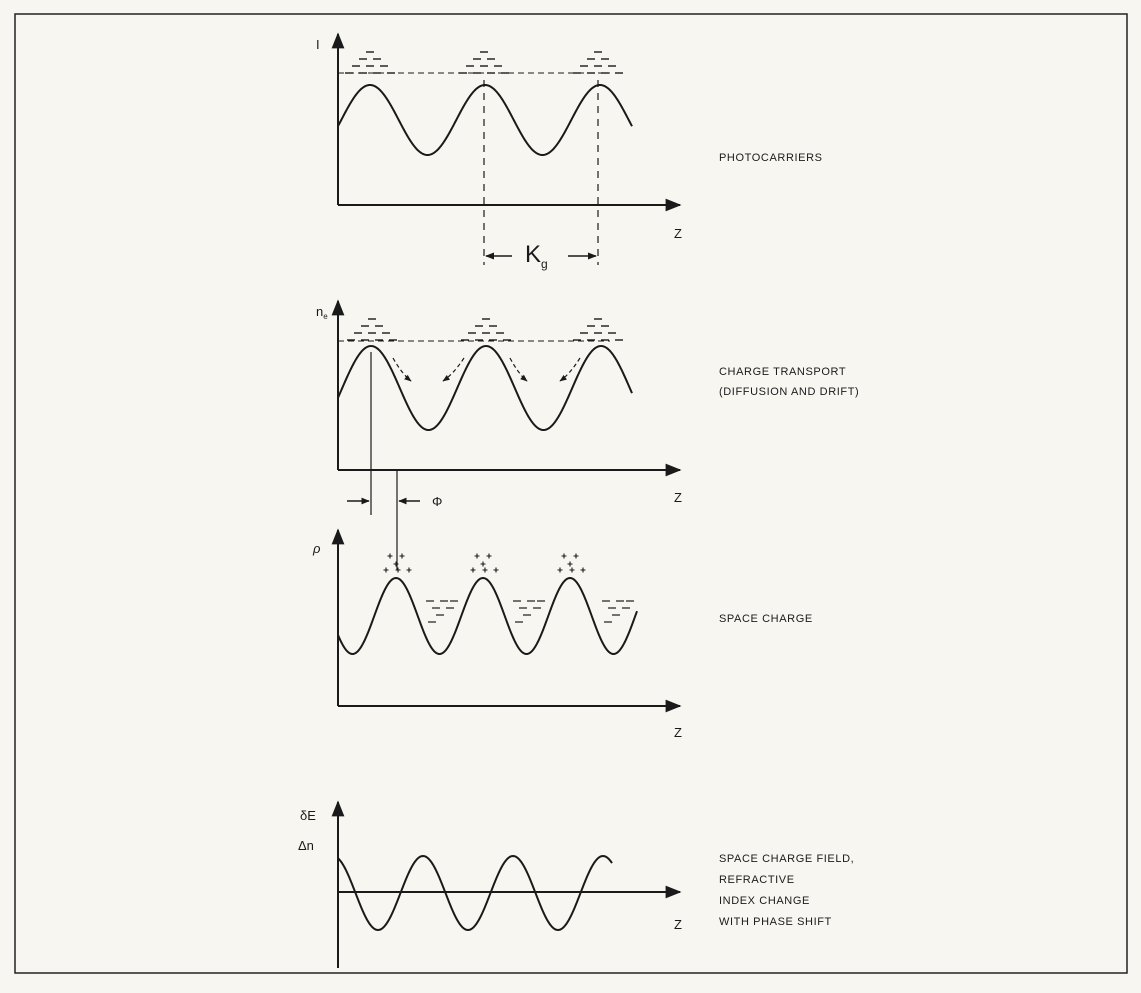  I want to click on panel-label: (DIFFUSION AND DRIFT), so click(789, 392).